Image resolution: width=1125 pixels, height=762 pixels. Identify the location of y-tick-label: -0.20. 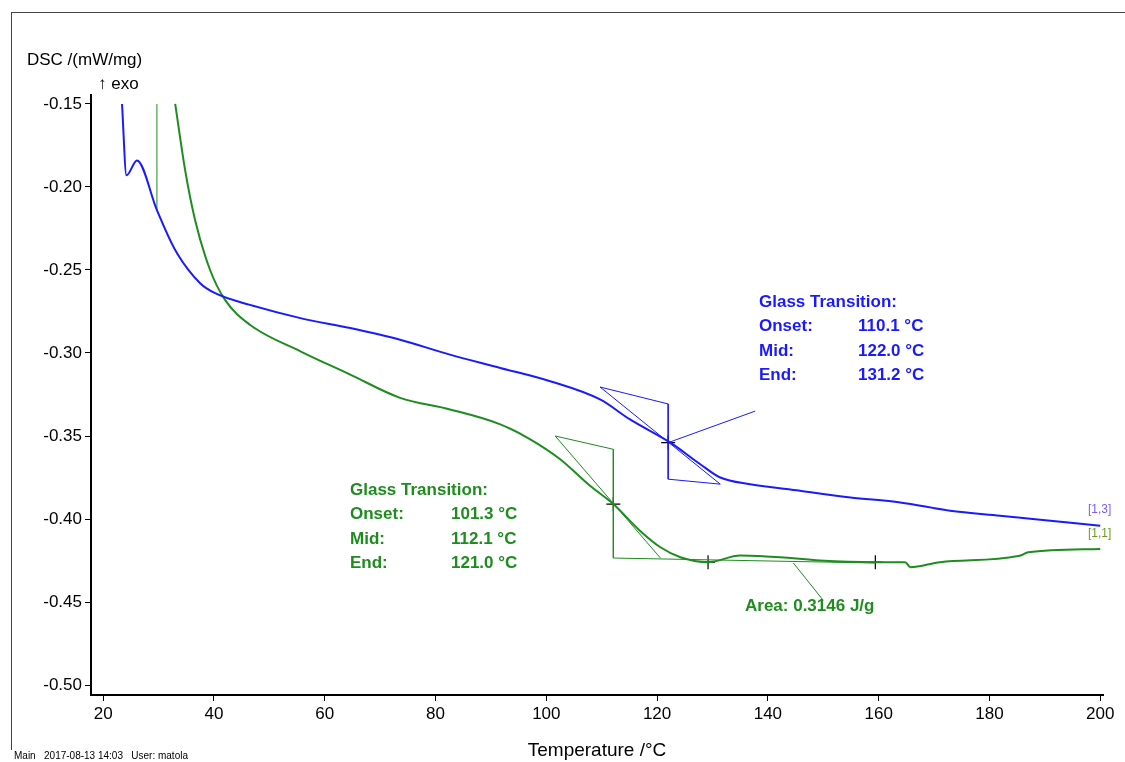
(62, 186).